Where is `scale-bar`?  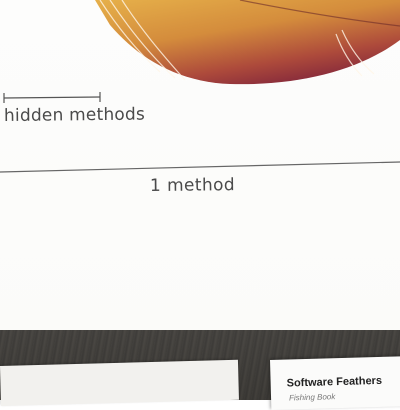 scale-bar is located at coordinates (52, 97).